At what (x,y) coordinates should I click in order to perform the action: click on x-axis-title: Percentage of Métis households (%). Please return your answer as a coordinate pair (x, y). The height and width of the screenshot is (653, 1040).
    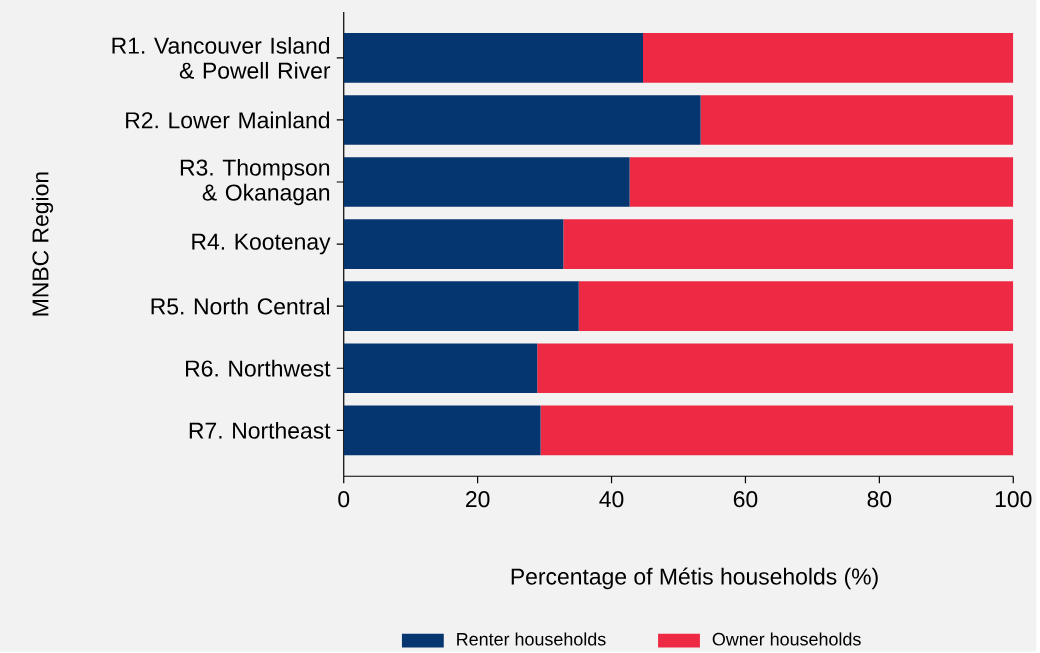
    Looking at the image, I should click on (694, 578).